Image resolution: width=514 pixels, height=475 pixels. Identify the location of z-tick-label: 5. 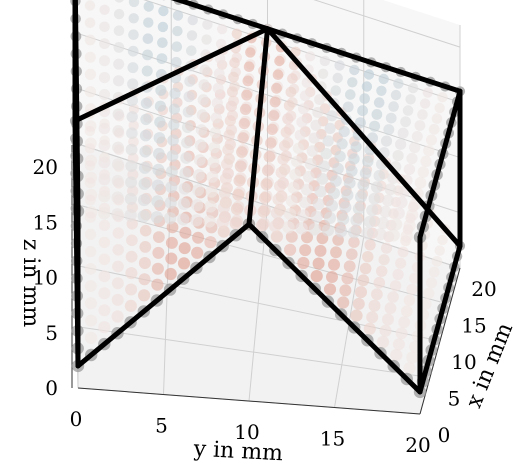
(51, 333).